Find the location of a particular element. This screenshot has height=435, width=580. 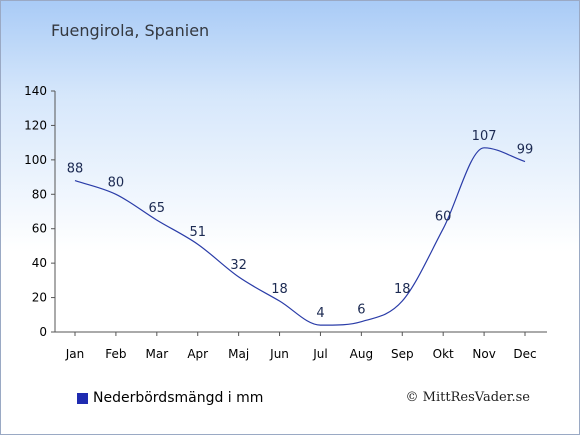

x-tick-label: Jan is located at coordinates (75, 354).